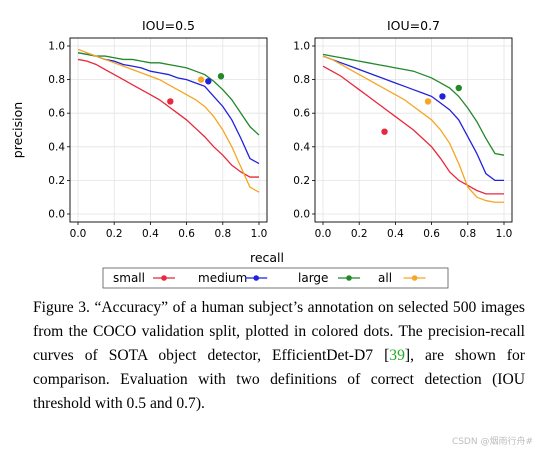 The height and width of the screenshot is (451, 539). I want to click on legend-box, so click(275, 278).